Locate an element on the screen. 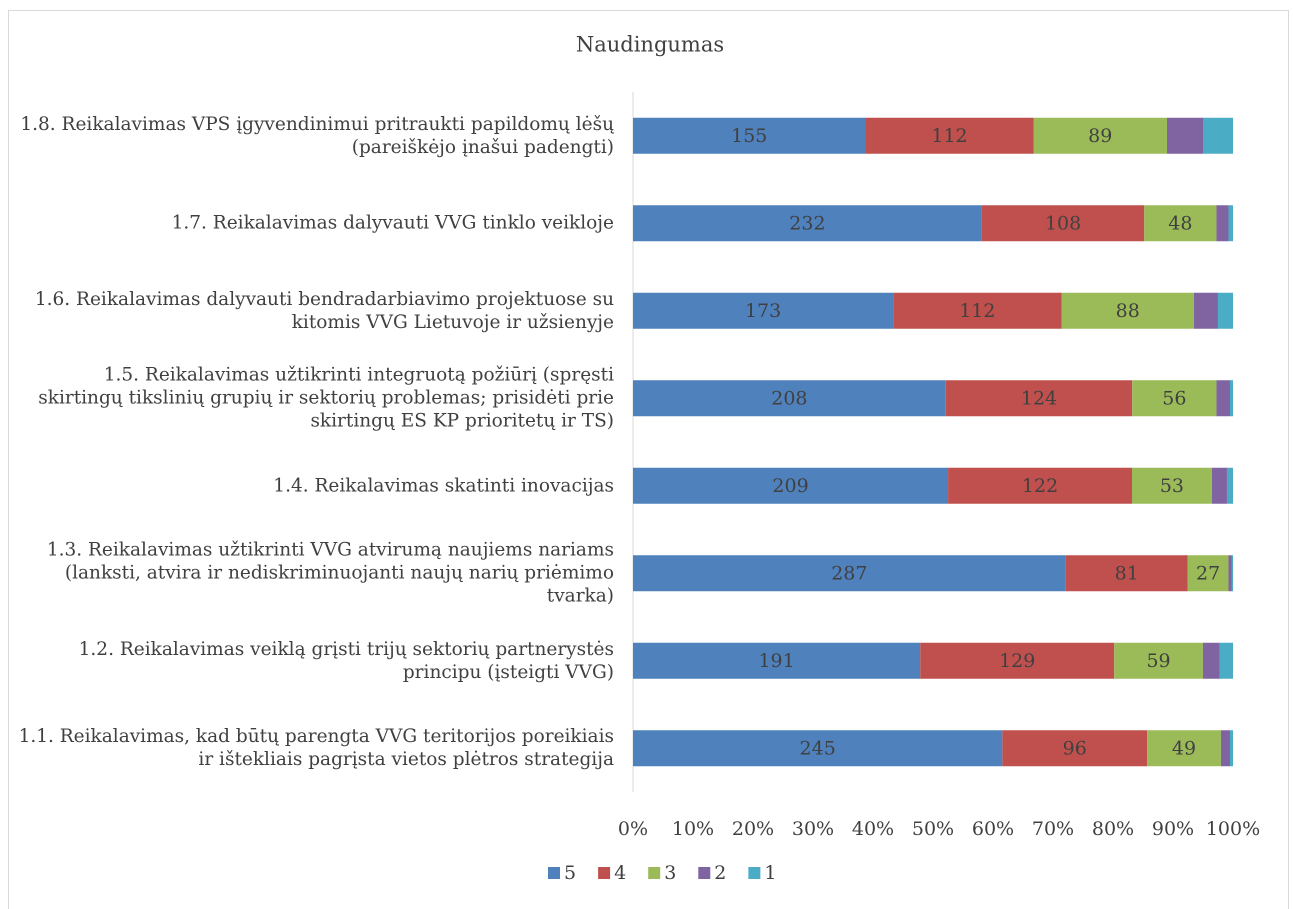 This screenshot has height=909, width=1293. data-label: 48 is located at coordinates (1180, 223).